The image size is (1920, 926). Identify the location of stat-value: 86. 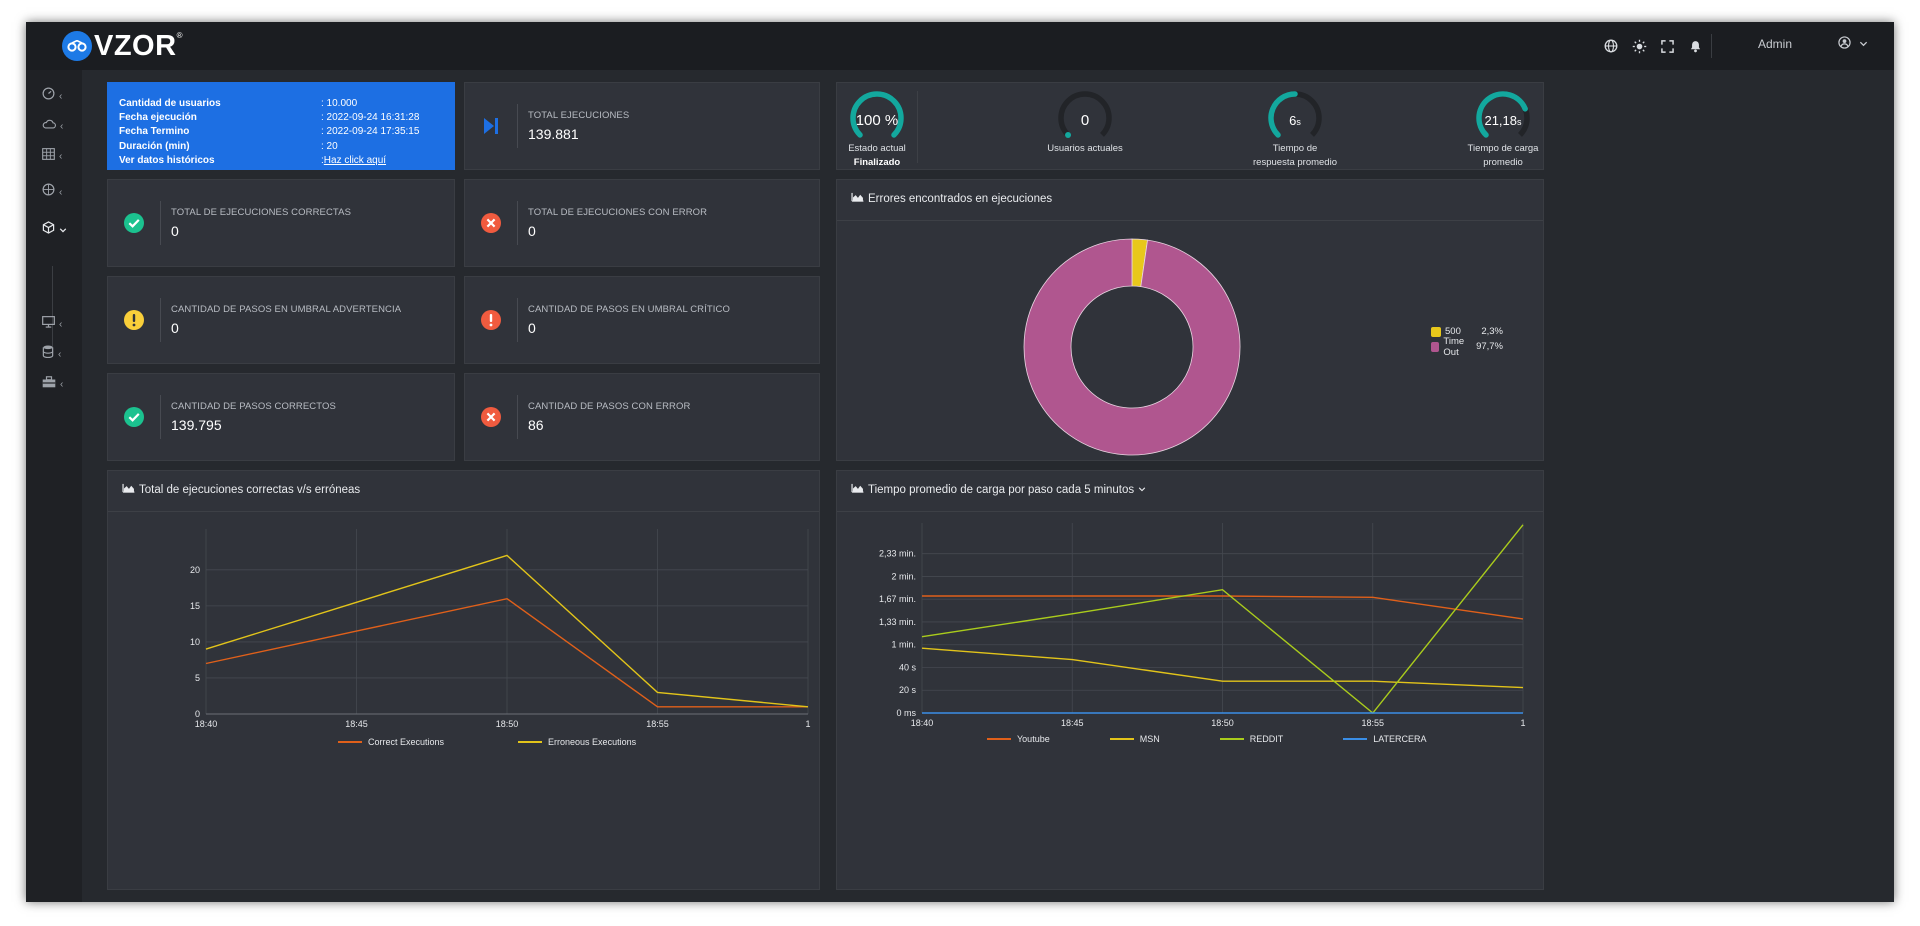
(536, 425).